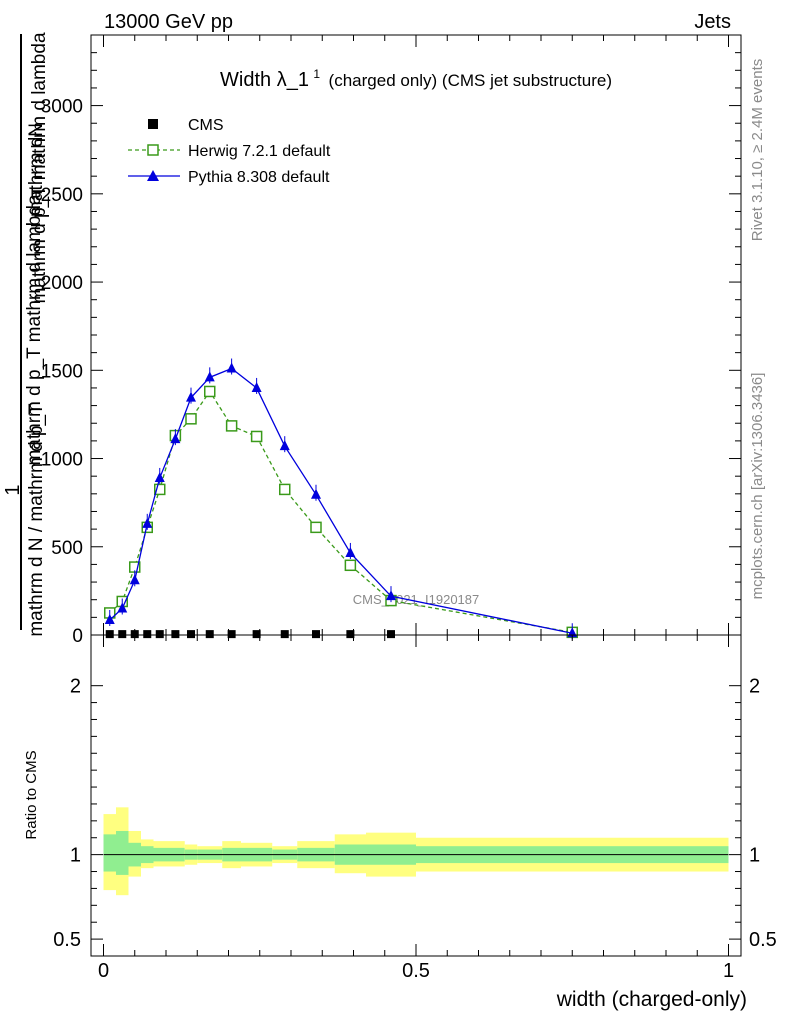 This screenshot has width=786, height=1024. What do you see at coordinates (13, 489) in the screenshot?
I see `ylabel-one: 1` at bounding box center [13, 489].